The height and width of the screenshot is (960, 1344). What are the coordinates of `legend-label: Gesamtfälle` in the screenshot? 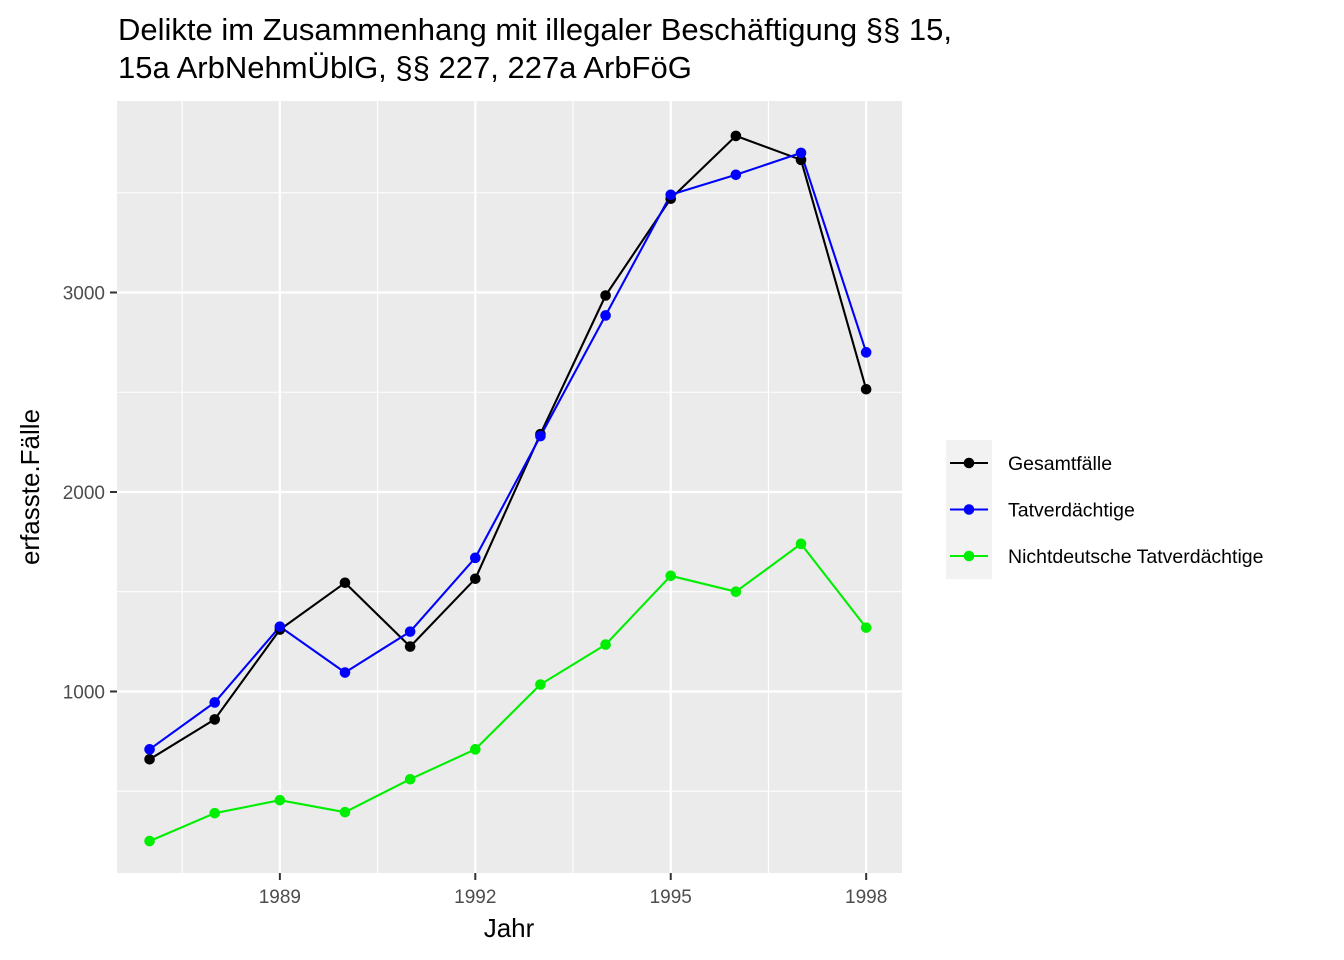 It's located at (1060, 464).